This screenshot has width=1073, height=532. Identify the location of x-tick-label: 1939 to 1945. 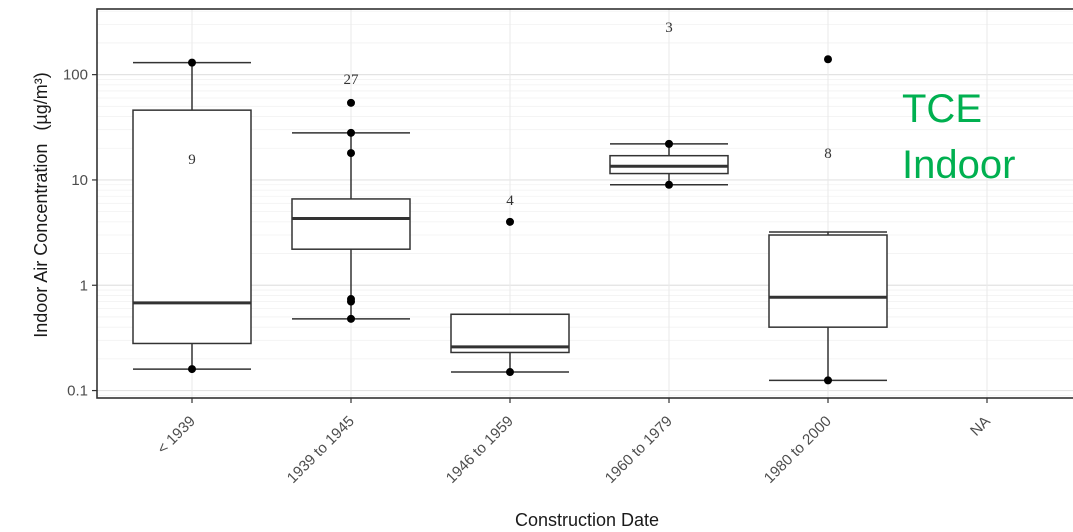
(321, 450).